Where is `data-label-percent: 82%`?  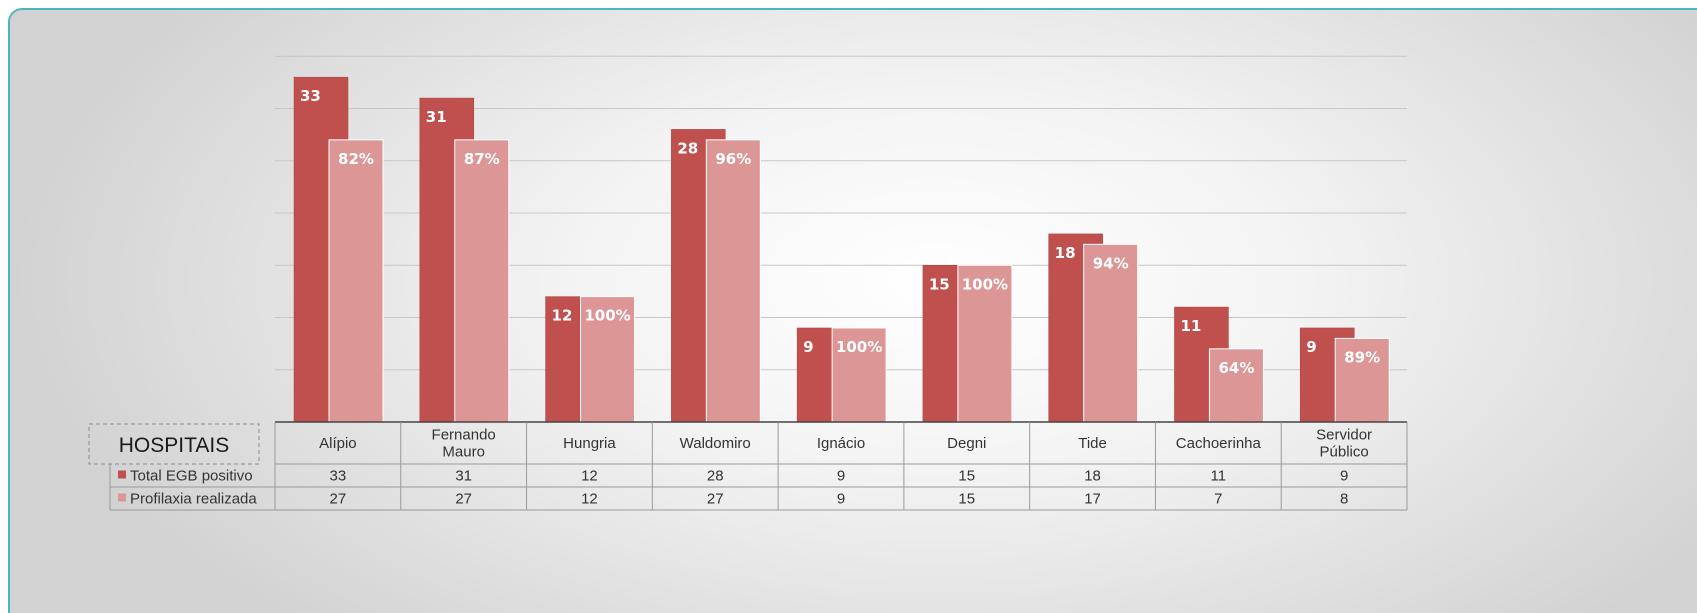
data-label-percent: 82% is located at coordinates (356, 159).